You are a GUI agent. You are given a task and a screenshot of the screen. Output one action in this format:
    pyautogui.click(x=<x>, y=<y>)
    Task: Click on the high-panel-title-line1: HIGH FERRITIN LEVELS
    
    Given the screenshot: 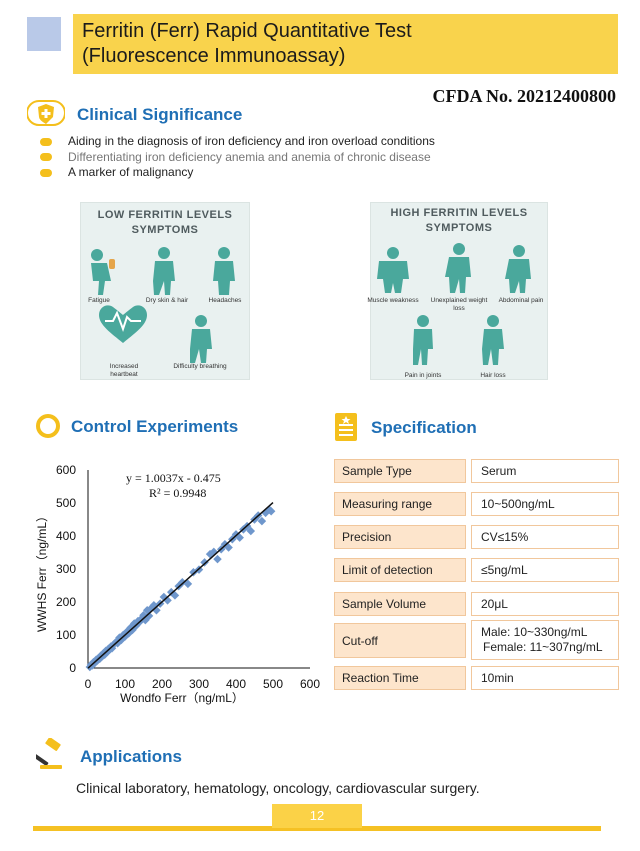 What is the action you would take?
    pyautogui.click(x=459, y=213)
    